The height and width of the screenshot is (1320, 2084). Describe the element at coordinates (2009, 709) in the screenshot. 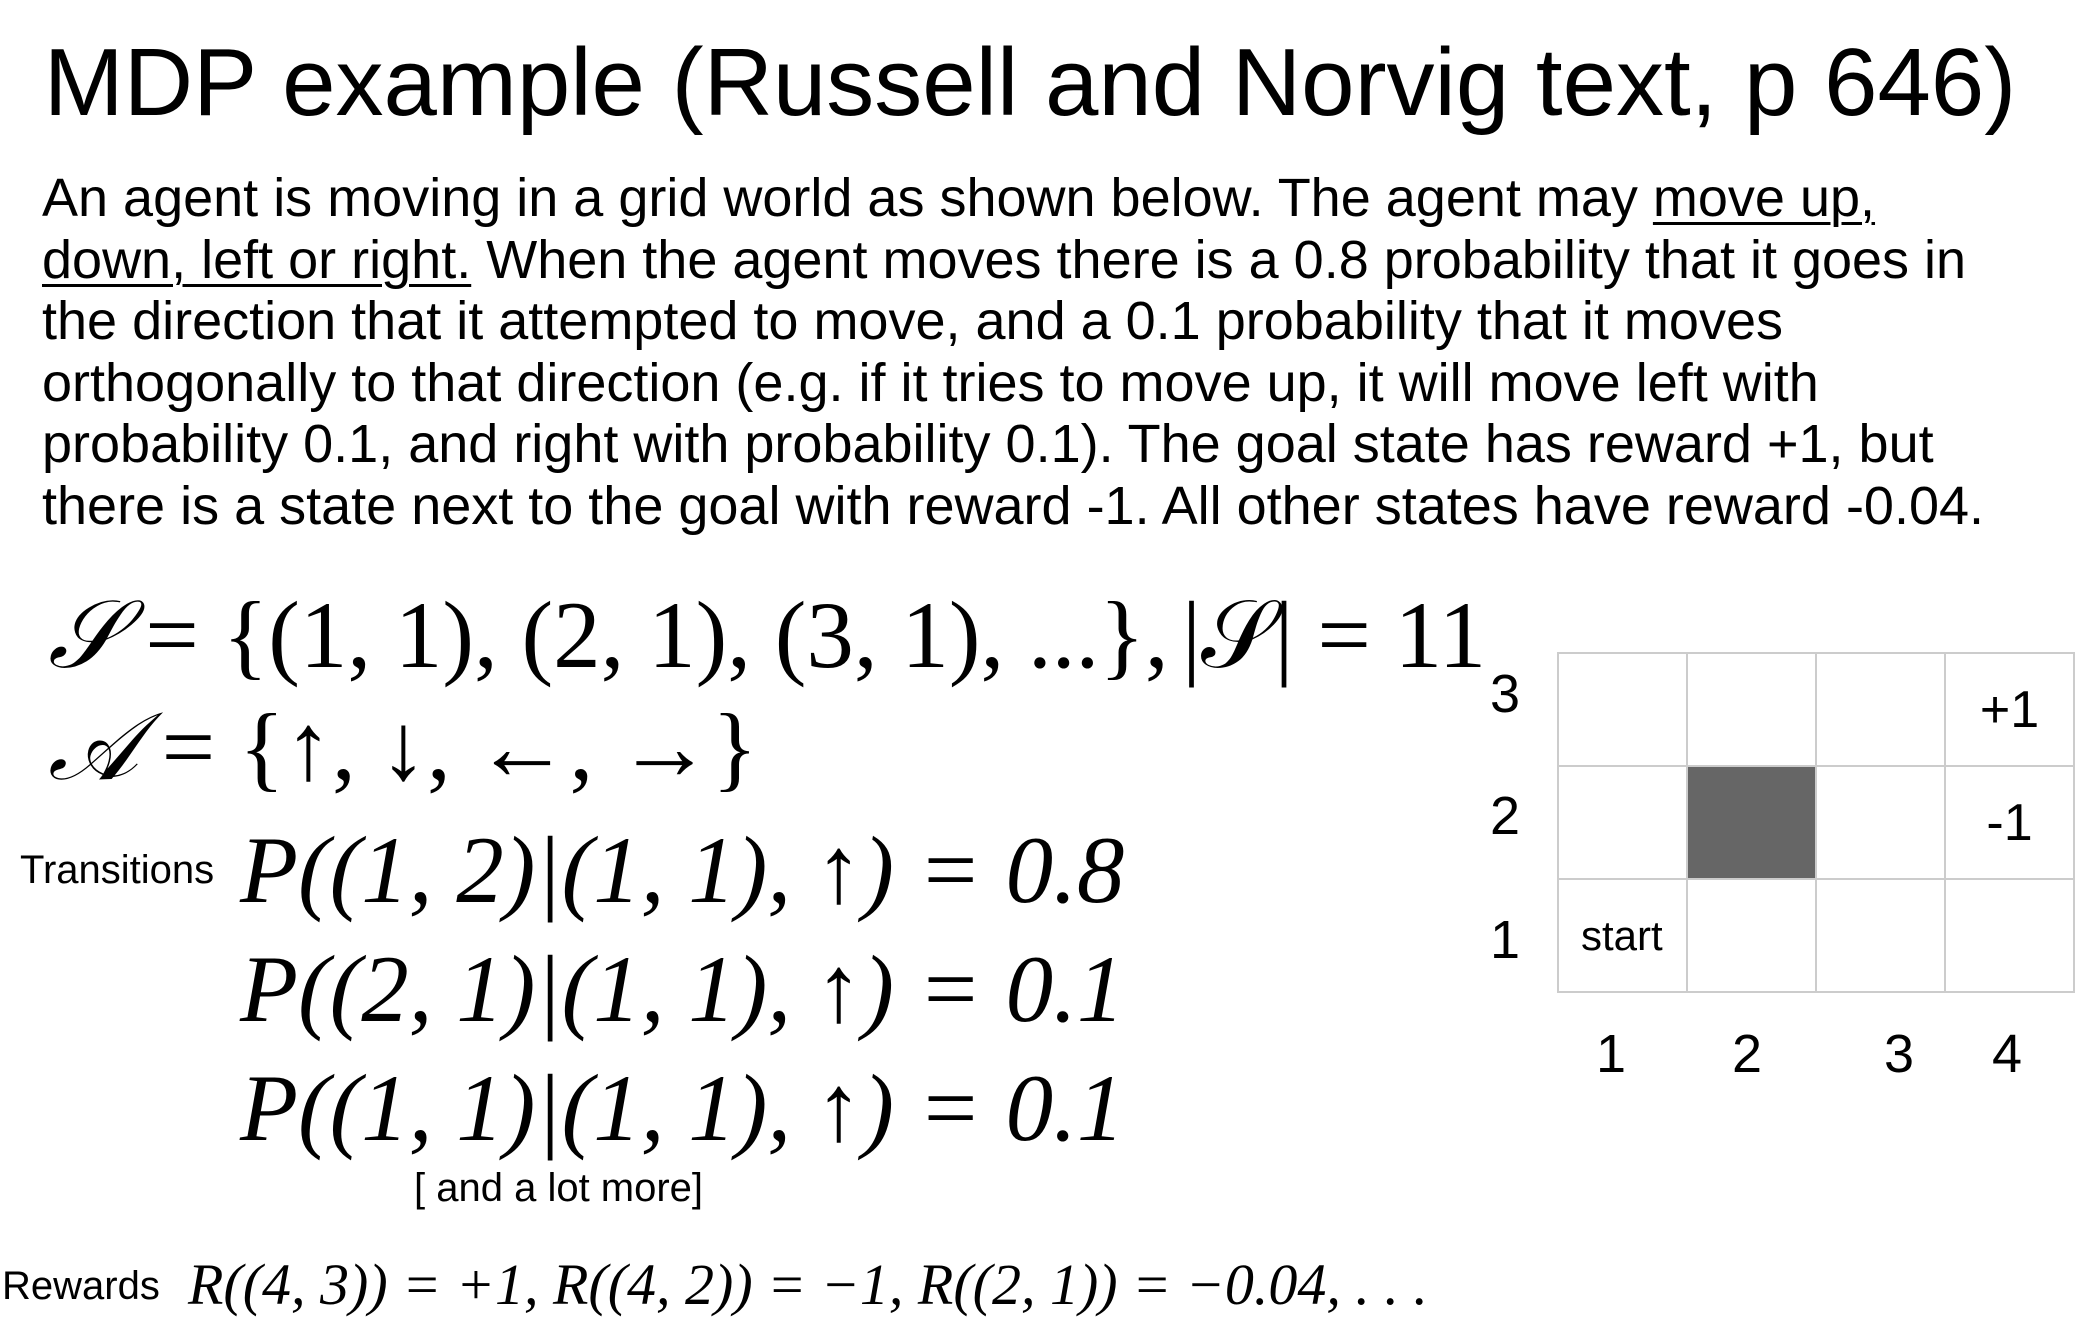

I see `goal-cell: +1` at that location.